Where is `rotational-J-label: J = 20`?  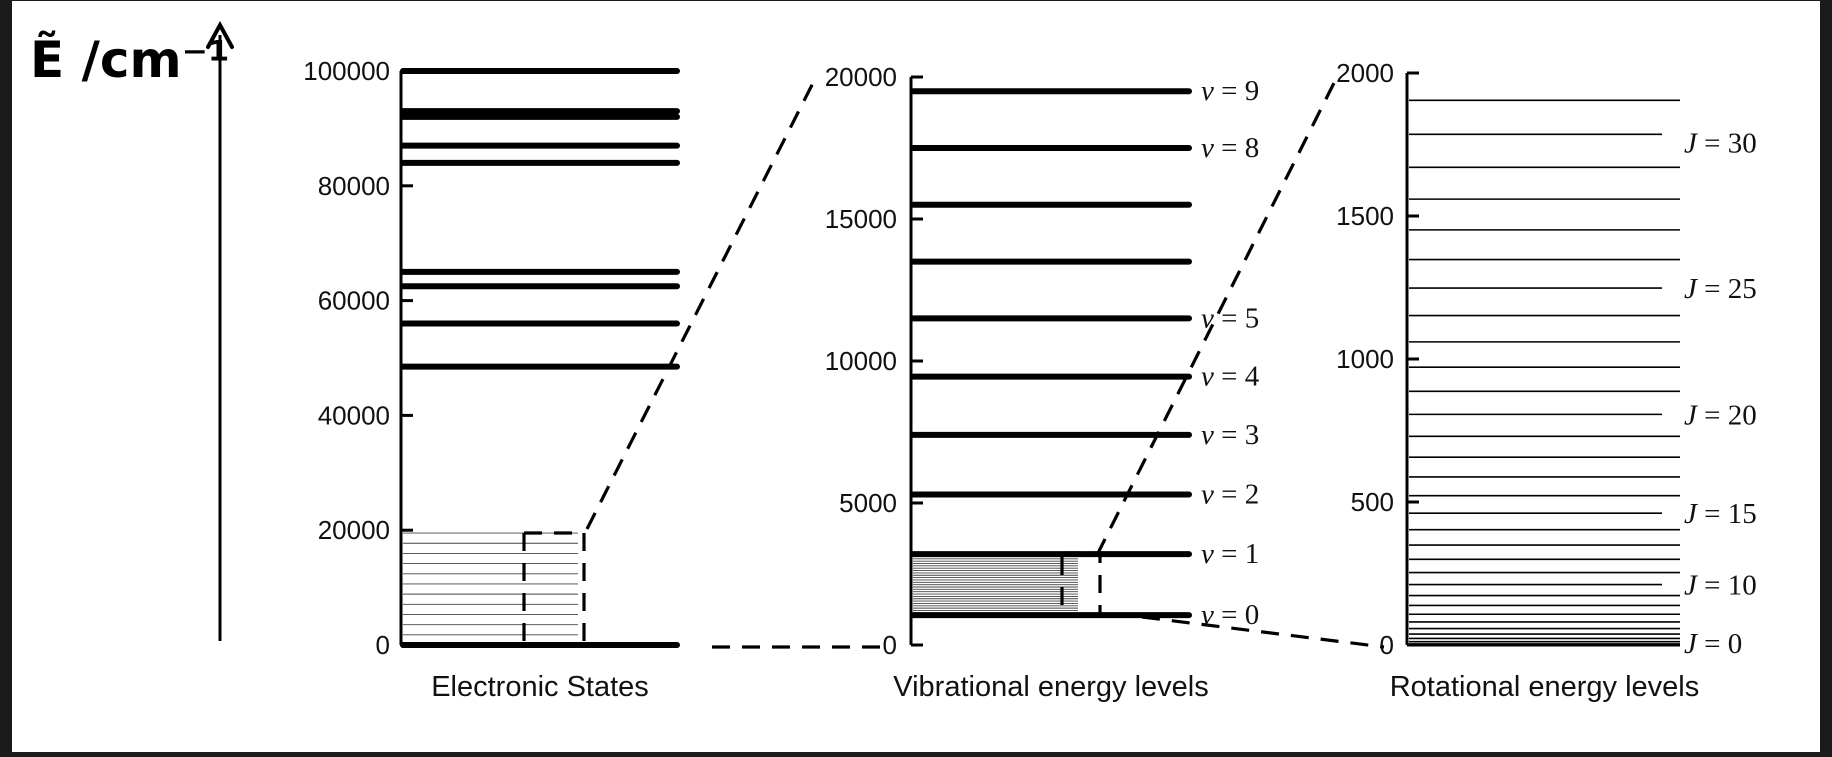 rotational-J-label: J = 20 is located at coordinates (1720, 415).